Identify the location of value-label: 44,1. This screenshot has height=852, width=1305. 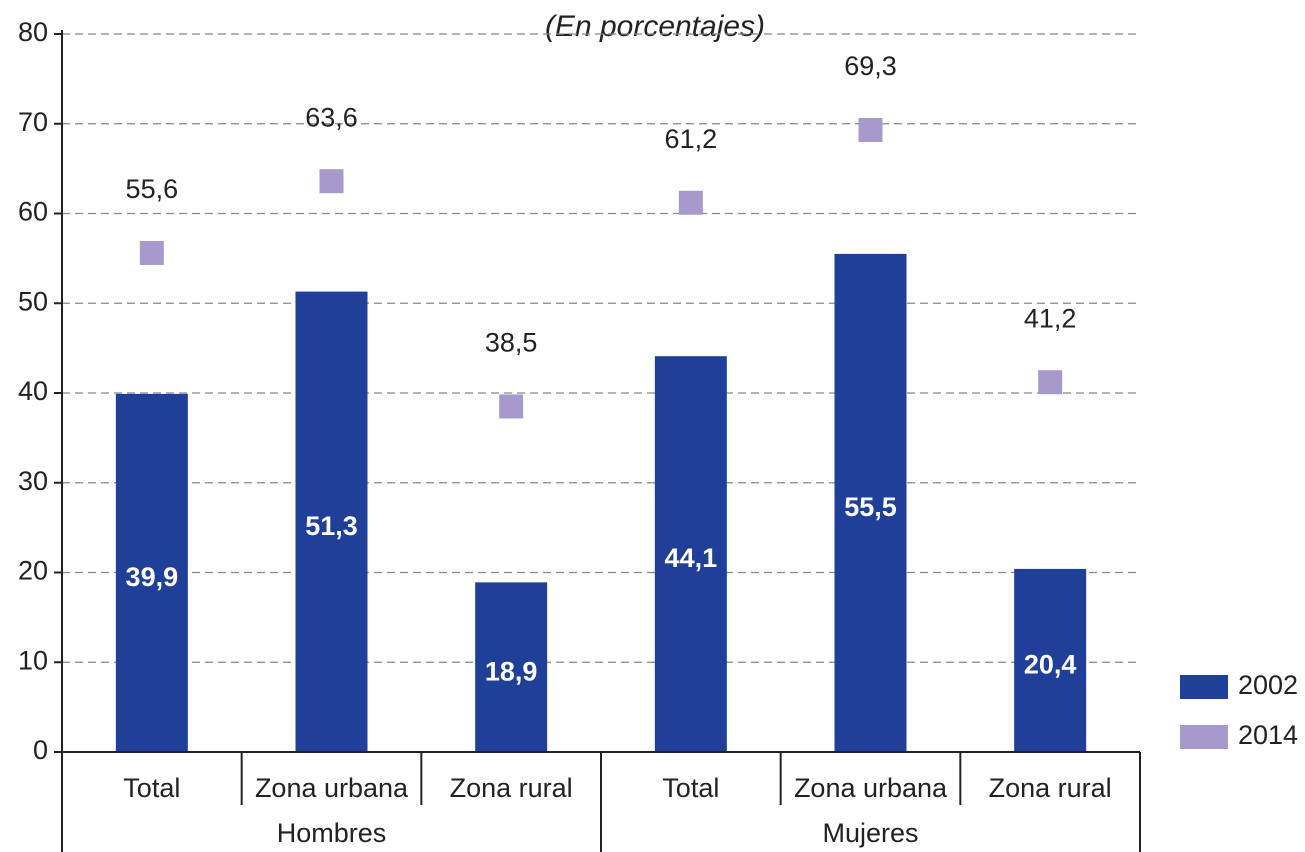
(691, 558).